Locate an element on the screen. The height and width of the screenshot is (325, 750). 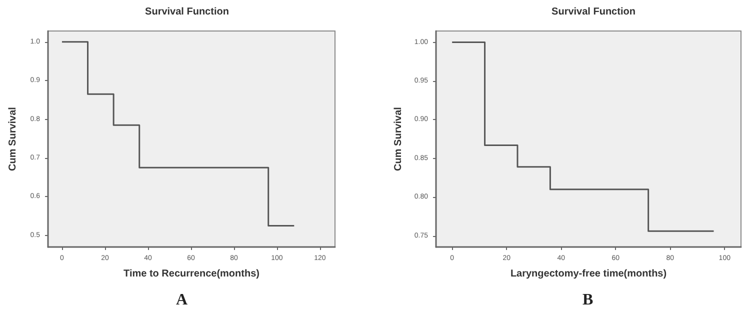
x-axis-title: Time to Recurrence(months) is located at coordinates (192, 274).